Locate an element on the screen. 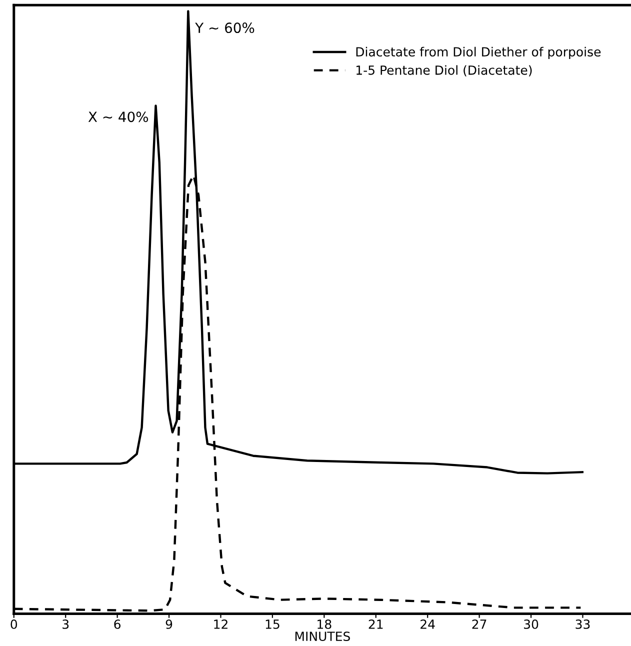  annotation: Y ∼ 60% is located at coordinates (224, 28).